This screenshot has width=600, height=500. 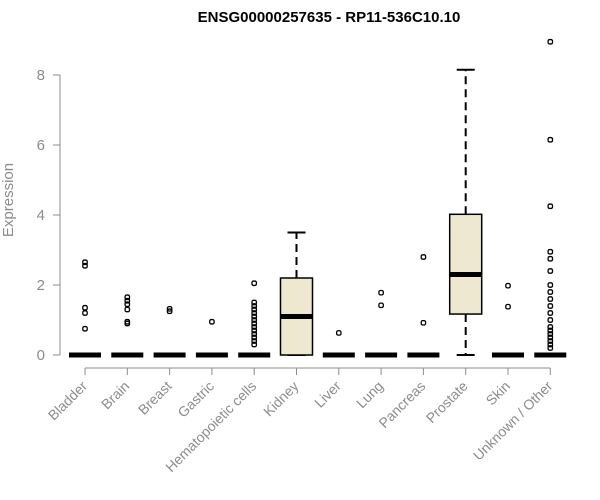 What do you see at coordinates (68, 401) in the screenshot?
I see `x-tick-label: Bladder` at bounding box center [68, 401].